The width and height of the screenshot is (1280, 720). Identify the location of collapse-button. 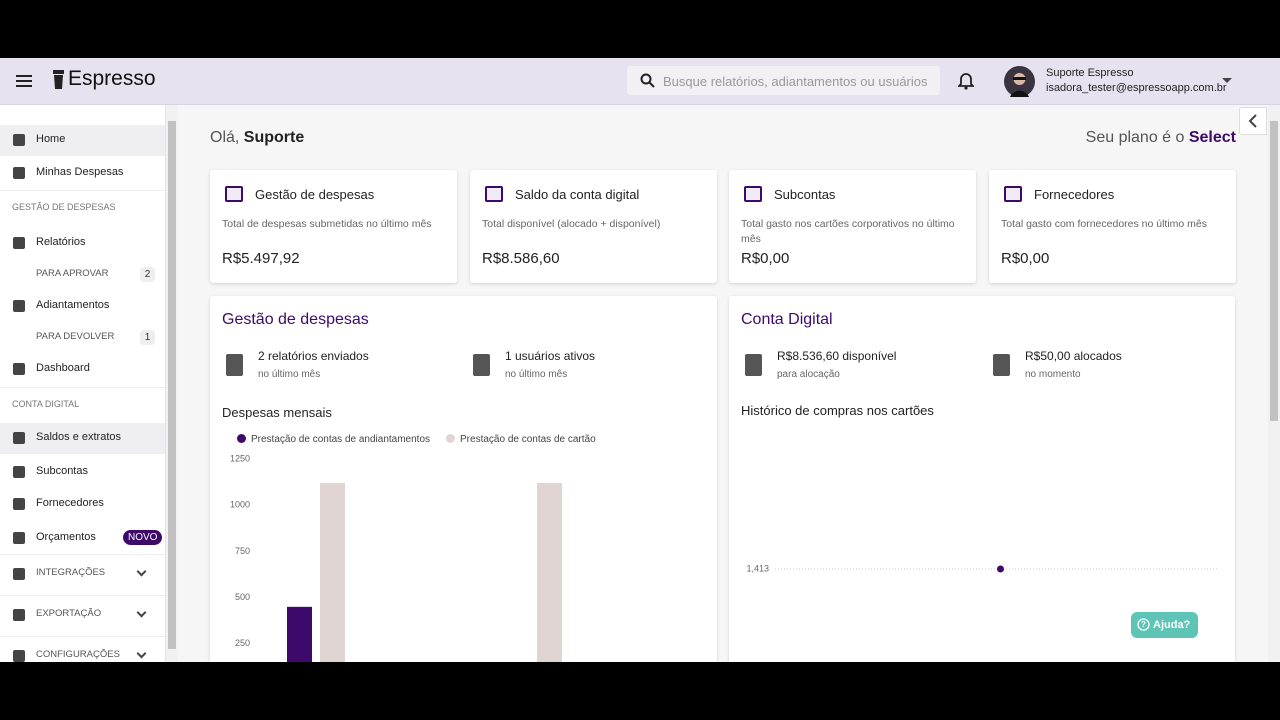
(1253, 121).